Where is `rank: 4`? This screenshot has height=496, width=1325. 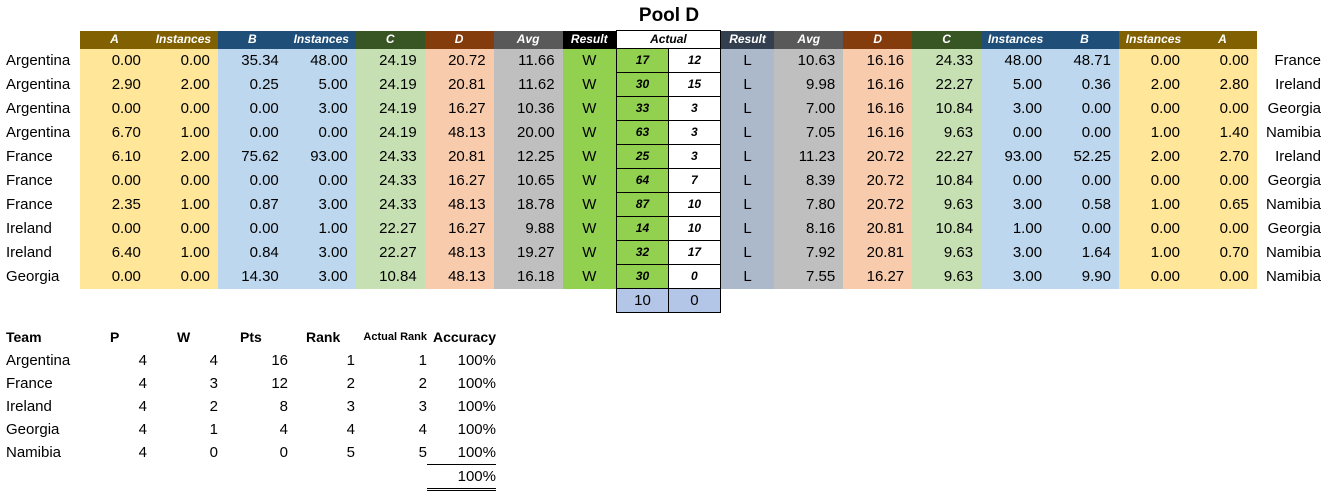 rank: 4 is located at coordinates (350, 429).